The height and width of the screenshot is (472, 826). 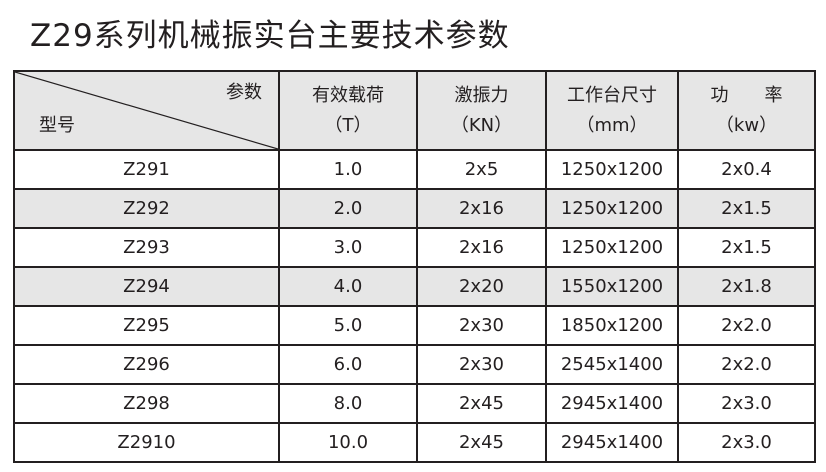 I want to click on table-row: Z295 5.0 2x30 1850x1200 2x2.0, so click(x=414, y=325).